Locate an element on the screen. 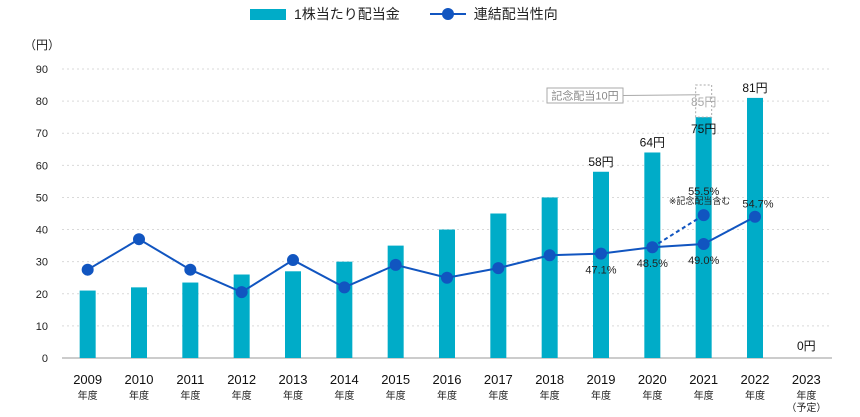  line-value-label: 49.0% is located at coordinates (703, 261).